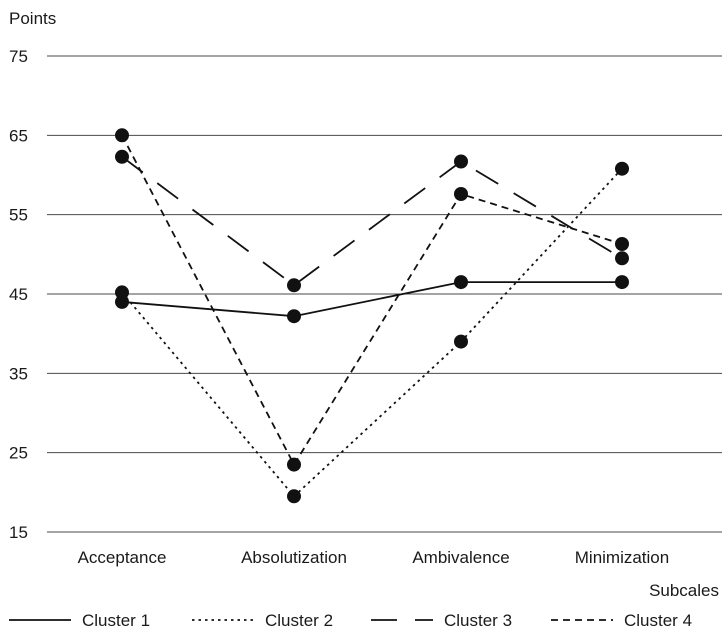 Image resolution: width=724 pixels, height=630 pixels. Describe the element at coordinates (622, 557) in the screenshot. I see `x-tick-label: Minimization` at that location.